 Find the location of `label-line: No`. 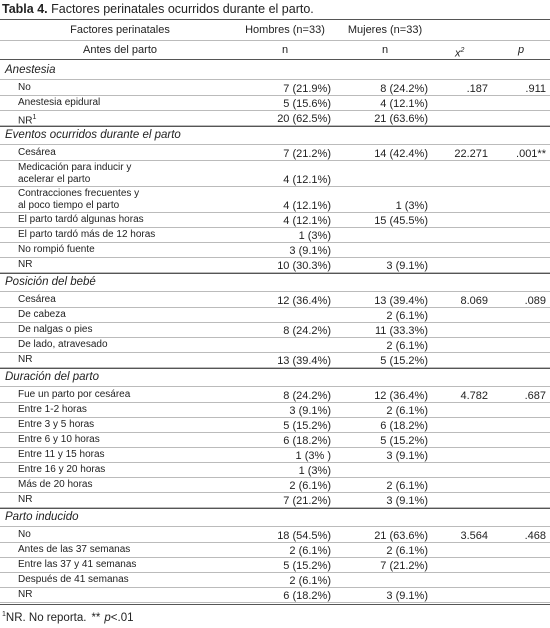

label-line: No is located at coordinates (24, 534).